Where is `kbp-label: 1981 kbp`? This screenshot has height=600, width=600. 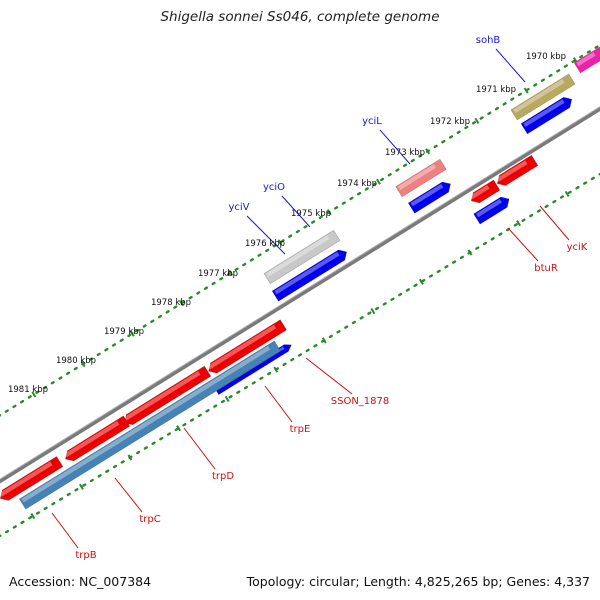
kbp-label: 1981 kbp is located at coordinates (28, 390).